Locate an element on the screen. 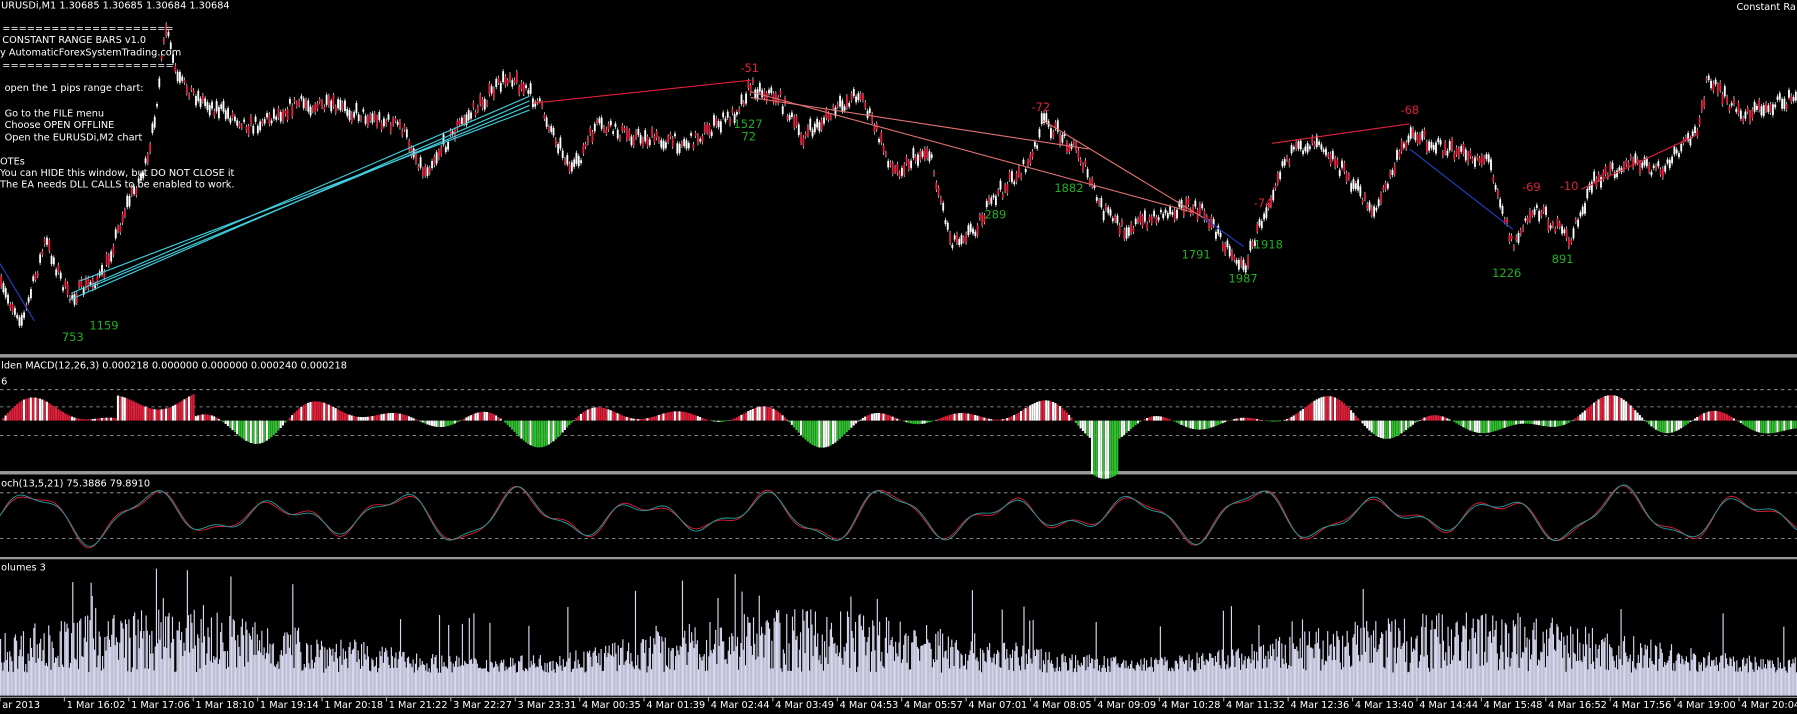 This screenshot has height=714, width=1797. annotation: -10 is located at coordinates (1569, 186).